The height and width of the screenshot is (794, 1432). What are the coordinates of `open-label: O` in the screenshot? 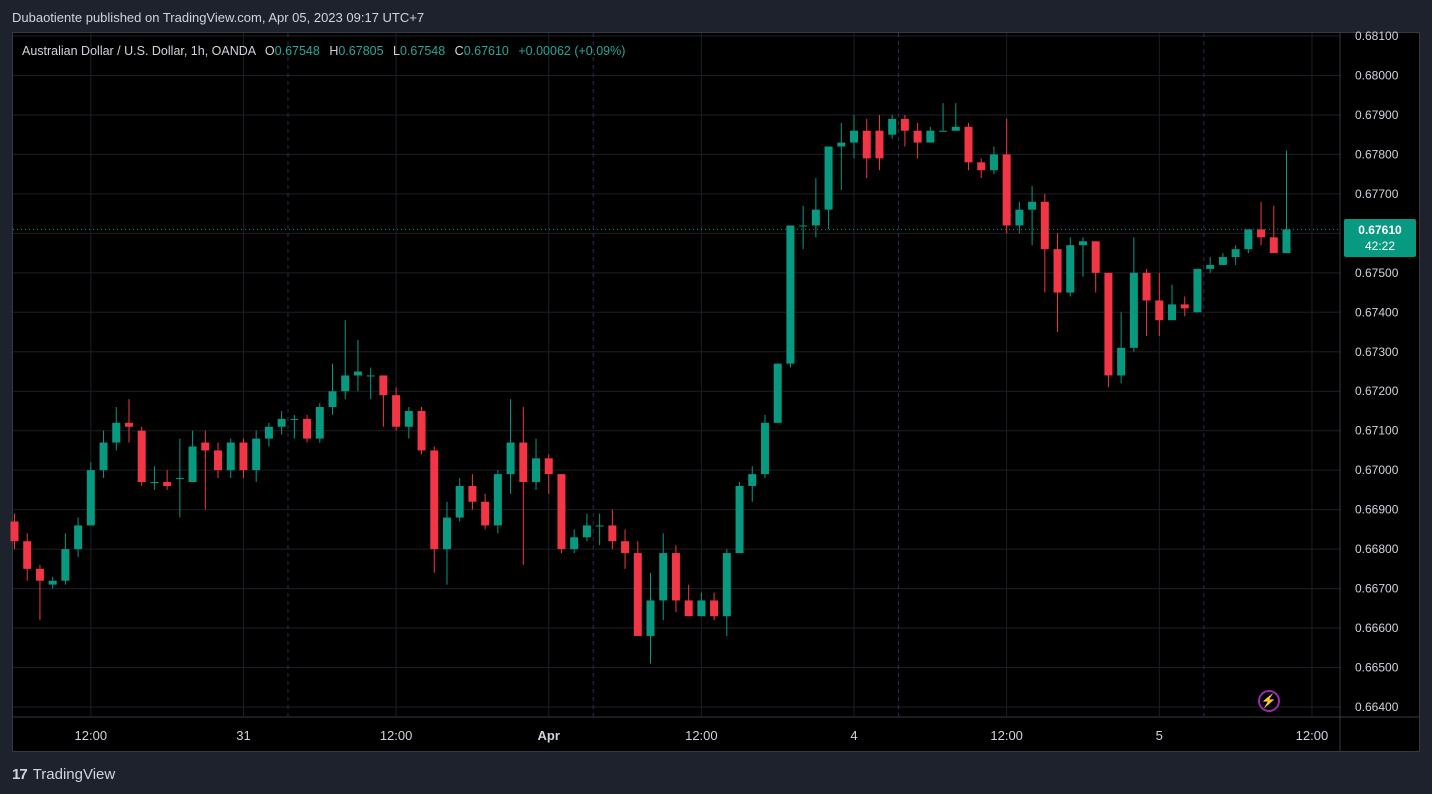 It's located at (269, 51).